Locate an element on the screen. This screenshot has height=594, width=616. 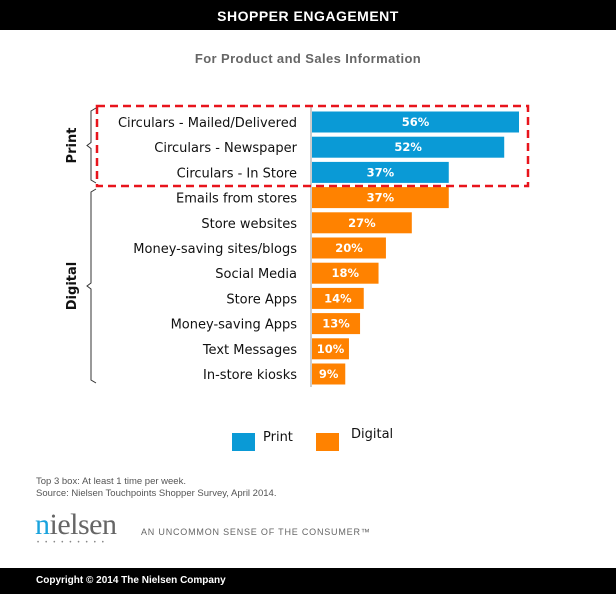
digital-bracket is located at coordinates (91, 286).